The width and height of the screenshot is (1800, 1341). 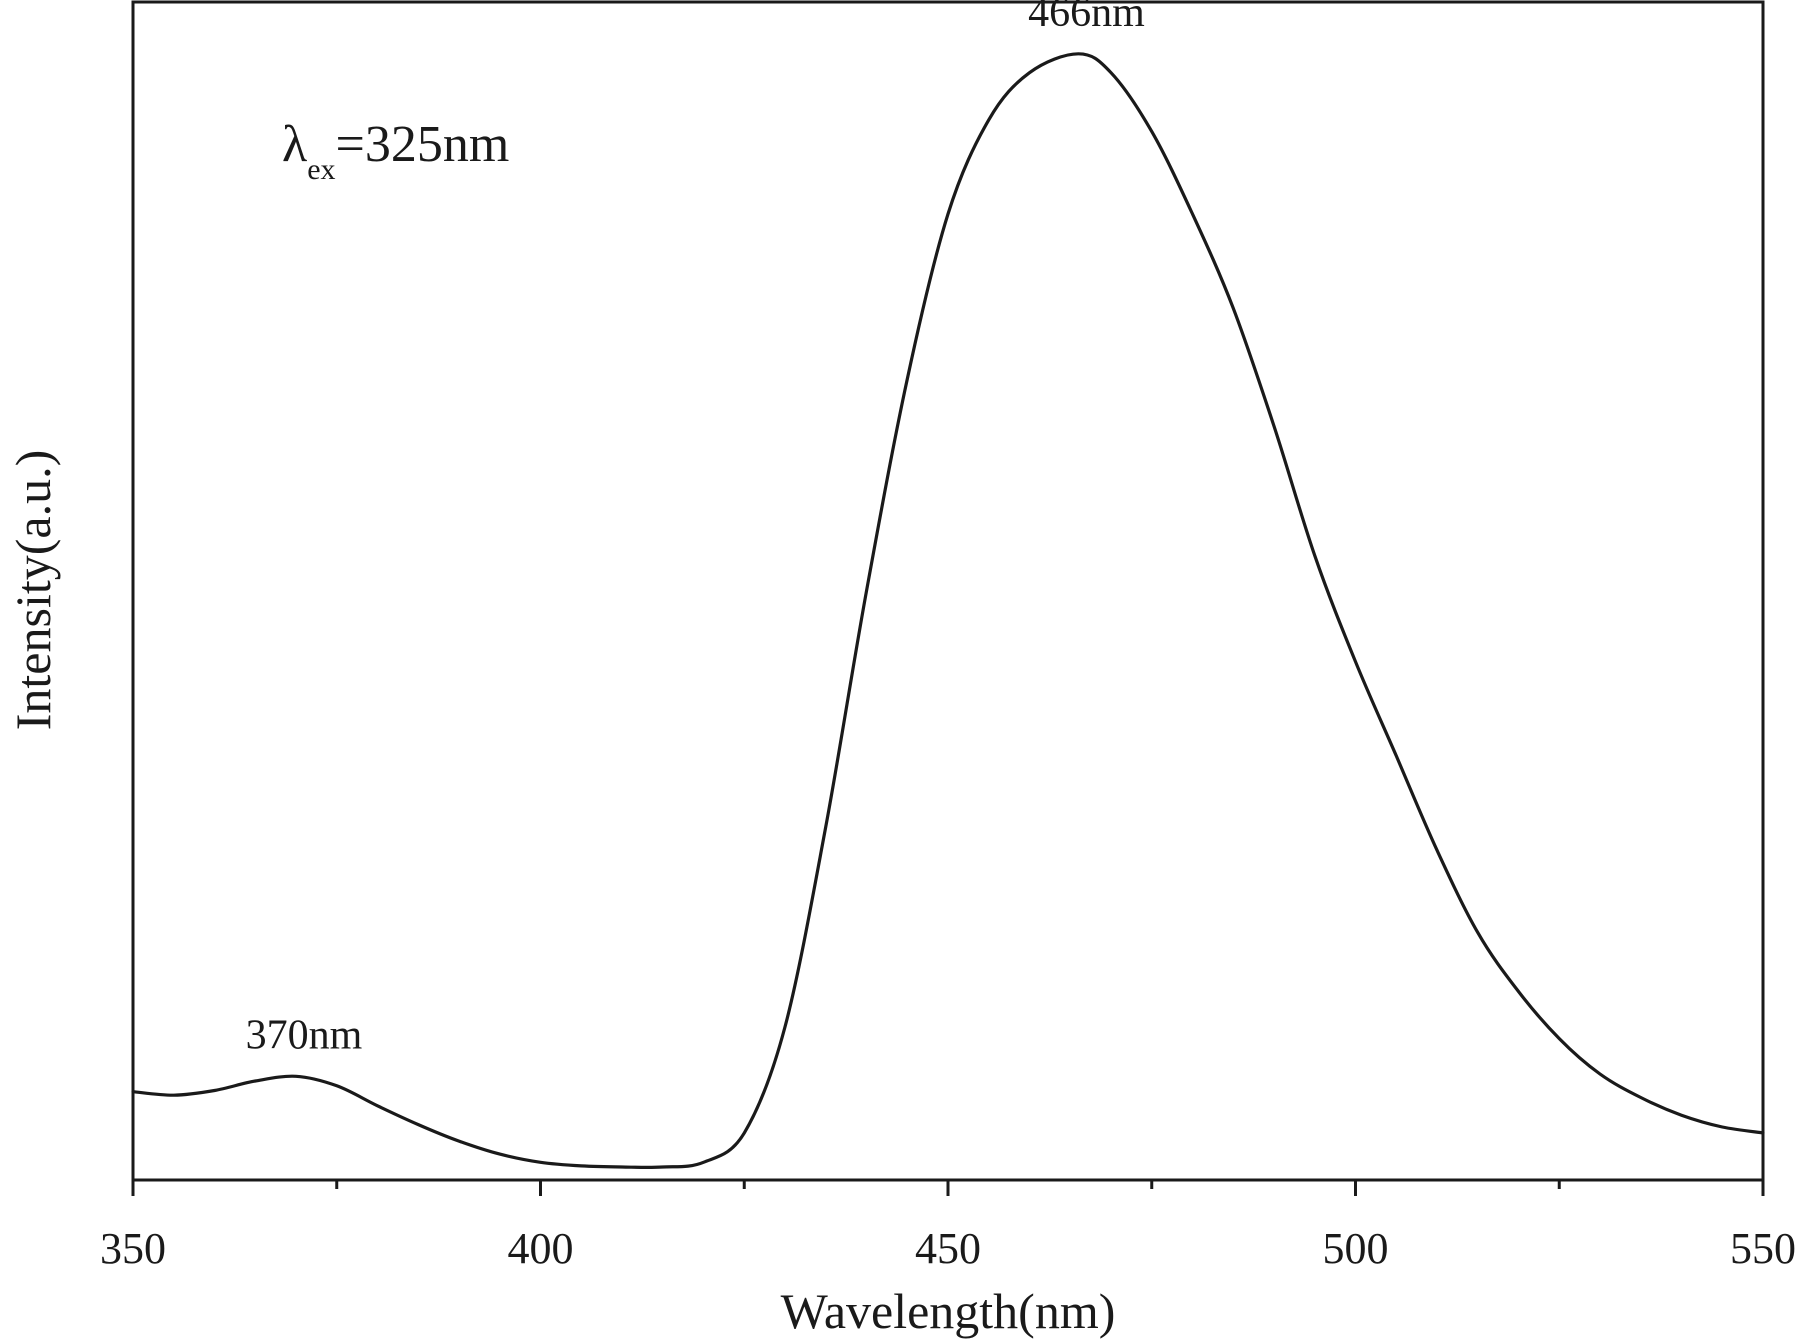 I want to click on x-tick-label: 400, so click(x=541, y=1248).